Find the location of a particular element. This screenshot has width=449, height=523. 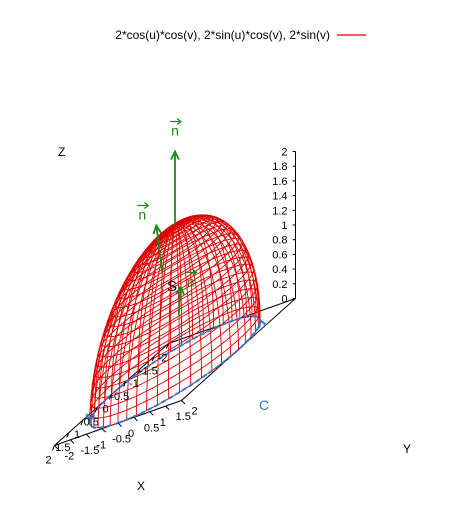

y-tick-label: 0.5 is located at coordinates (151, 428).